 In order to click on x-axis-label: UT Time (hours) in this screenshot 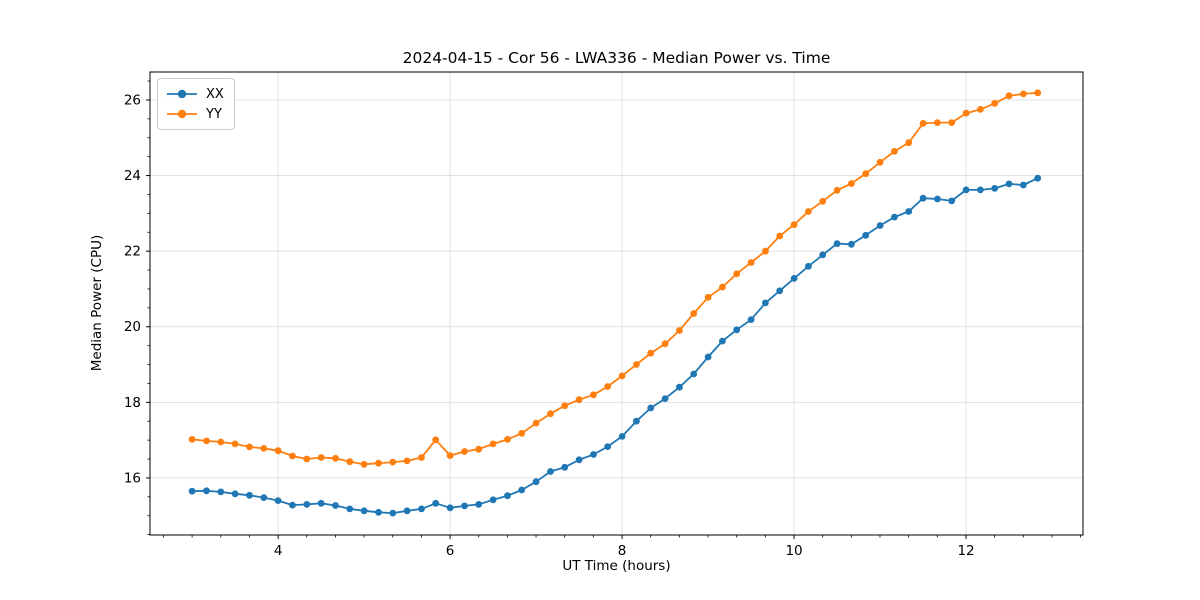, I will do `click(616, 566)`.